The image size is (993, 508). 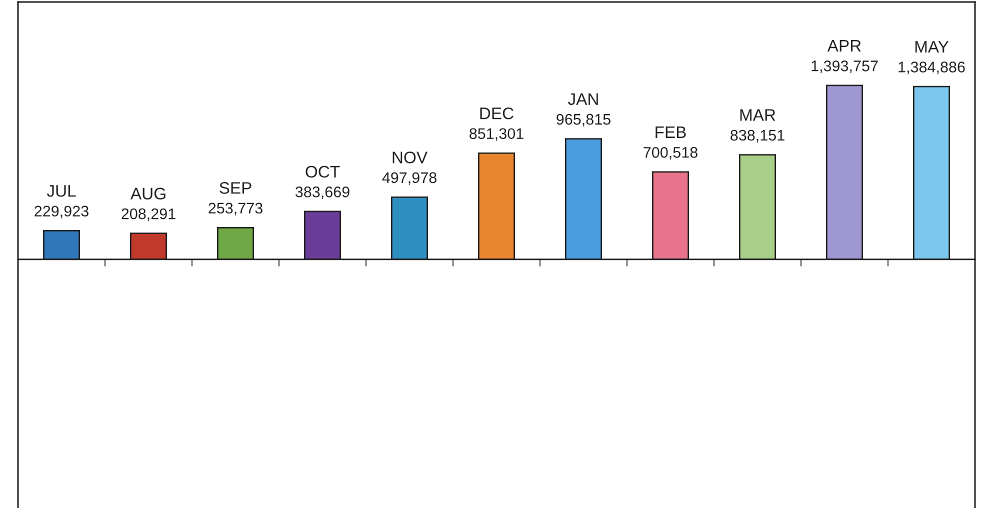 What do you see at coordinates (323, 172) in the screenshot?
I see `x-tick-label: OCT` at bounding box center [323, 172].